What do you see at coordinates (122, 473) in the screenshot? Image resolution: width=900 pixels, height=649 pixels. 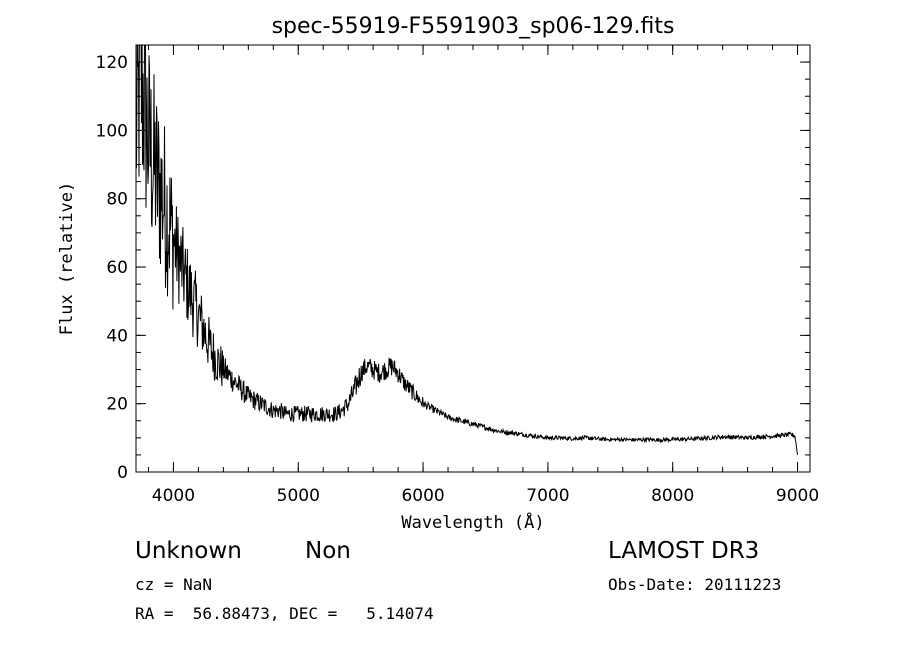 I see `y-tick-label: 0` at bounding box center [122, 473].